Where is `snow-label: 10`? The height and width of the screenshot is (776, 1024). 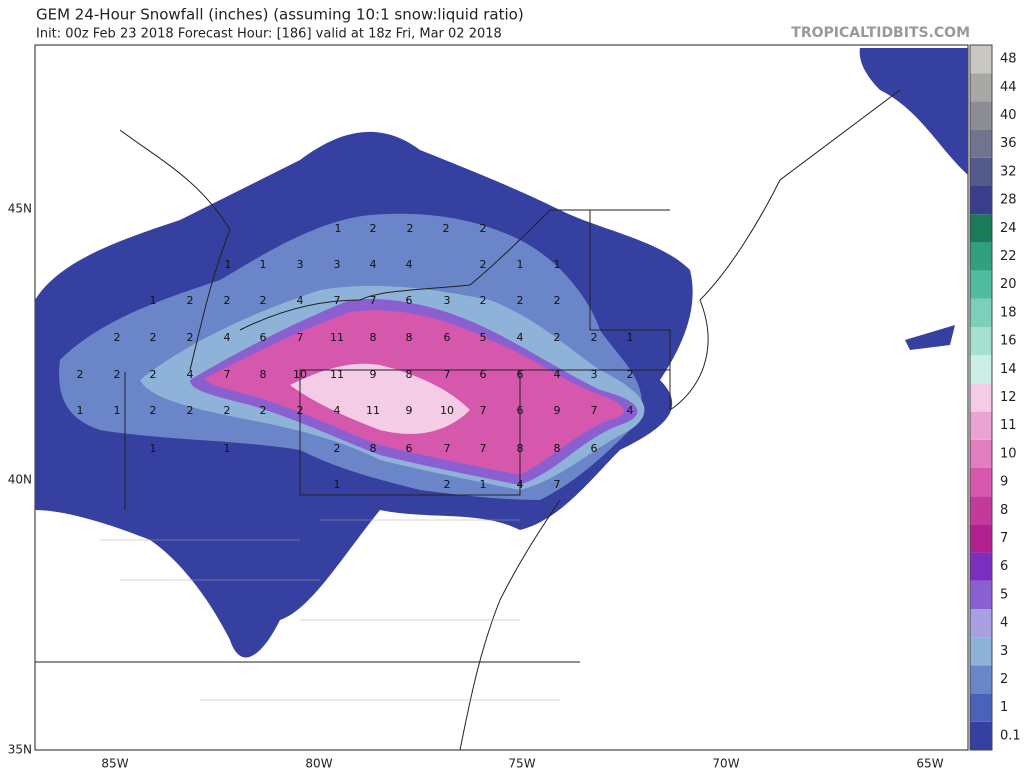
snow-label: 10 is located at coordinates (300, 374).